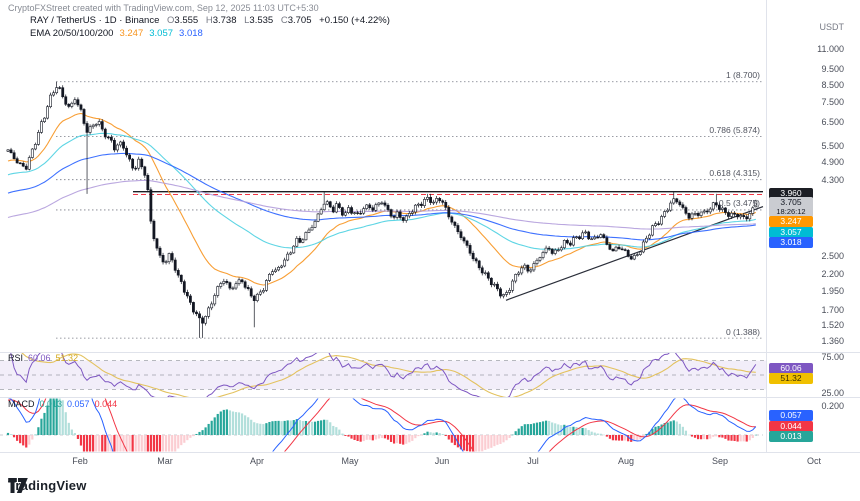  Describe the element at coordinates (261, 20) in the screenshot. I see `low-value: 3.535` at that location.